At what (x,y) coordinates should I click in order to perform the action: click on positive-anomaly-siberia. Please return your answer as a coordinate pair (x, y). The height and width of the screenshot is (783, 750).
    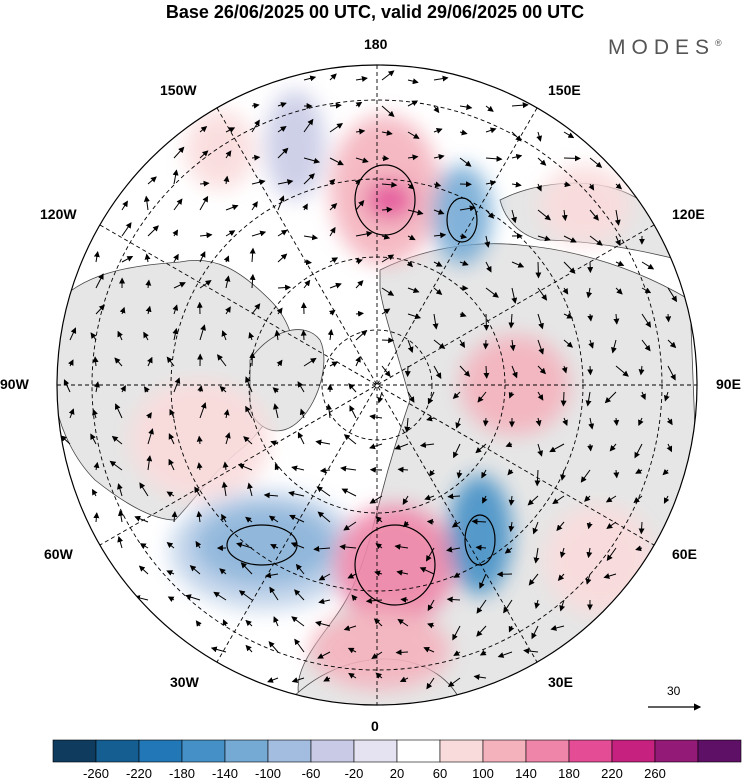
    Looking at the image, I should click on (585, 205).